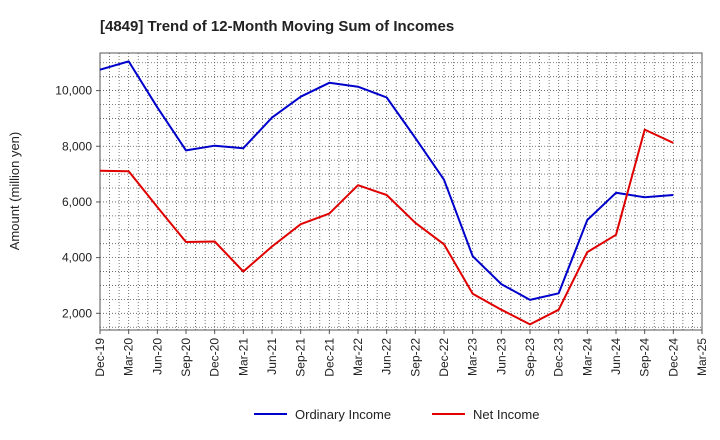 The width and height of the screenshot is (720, 440). I want to click on x-tick-label: Sep-23, so click(530, 357).